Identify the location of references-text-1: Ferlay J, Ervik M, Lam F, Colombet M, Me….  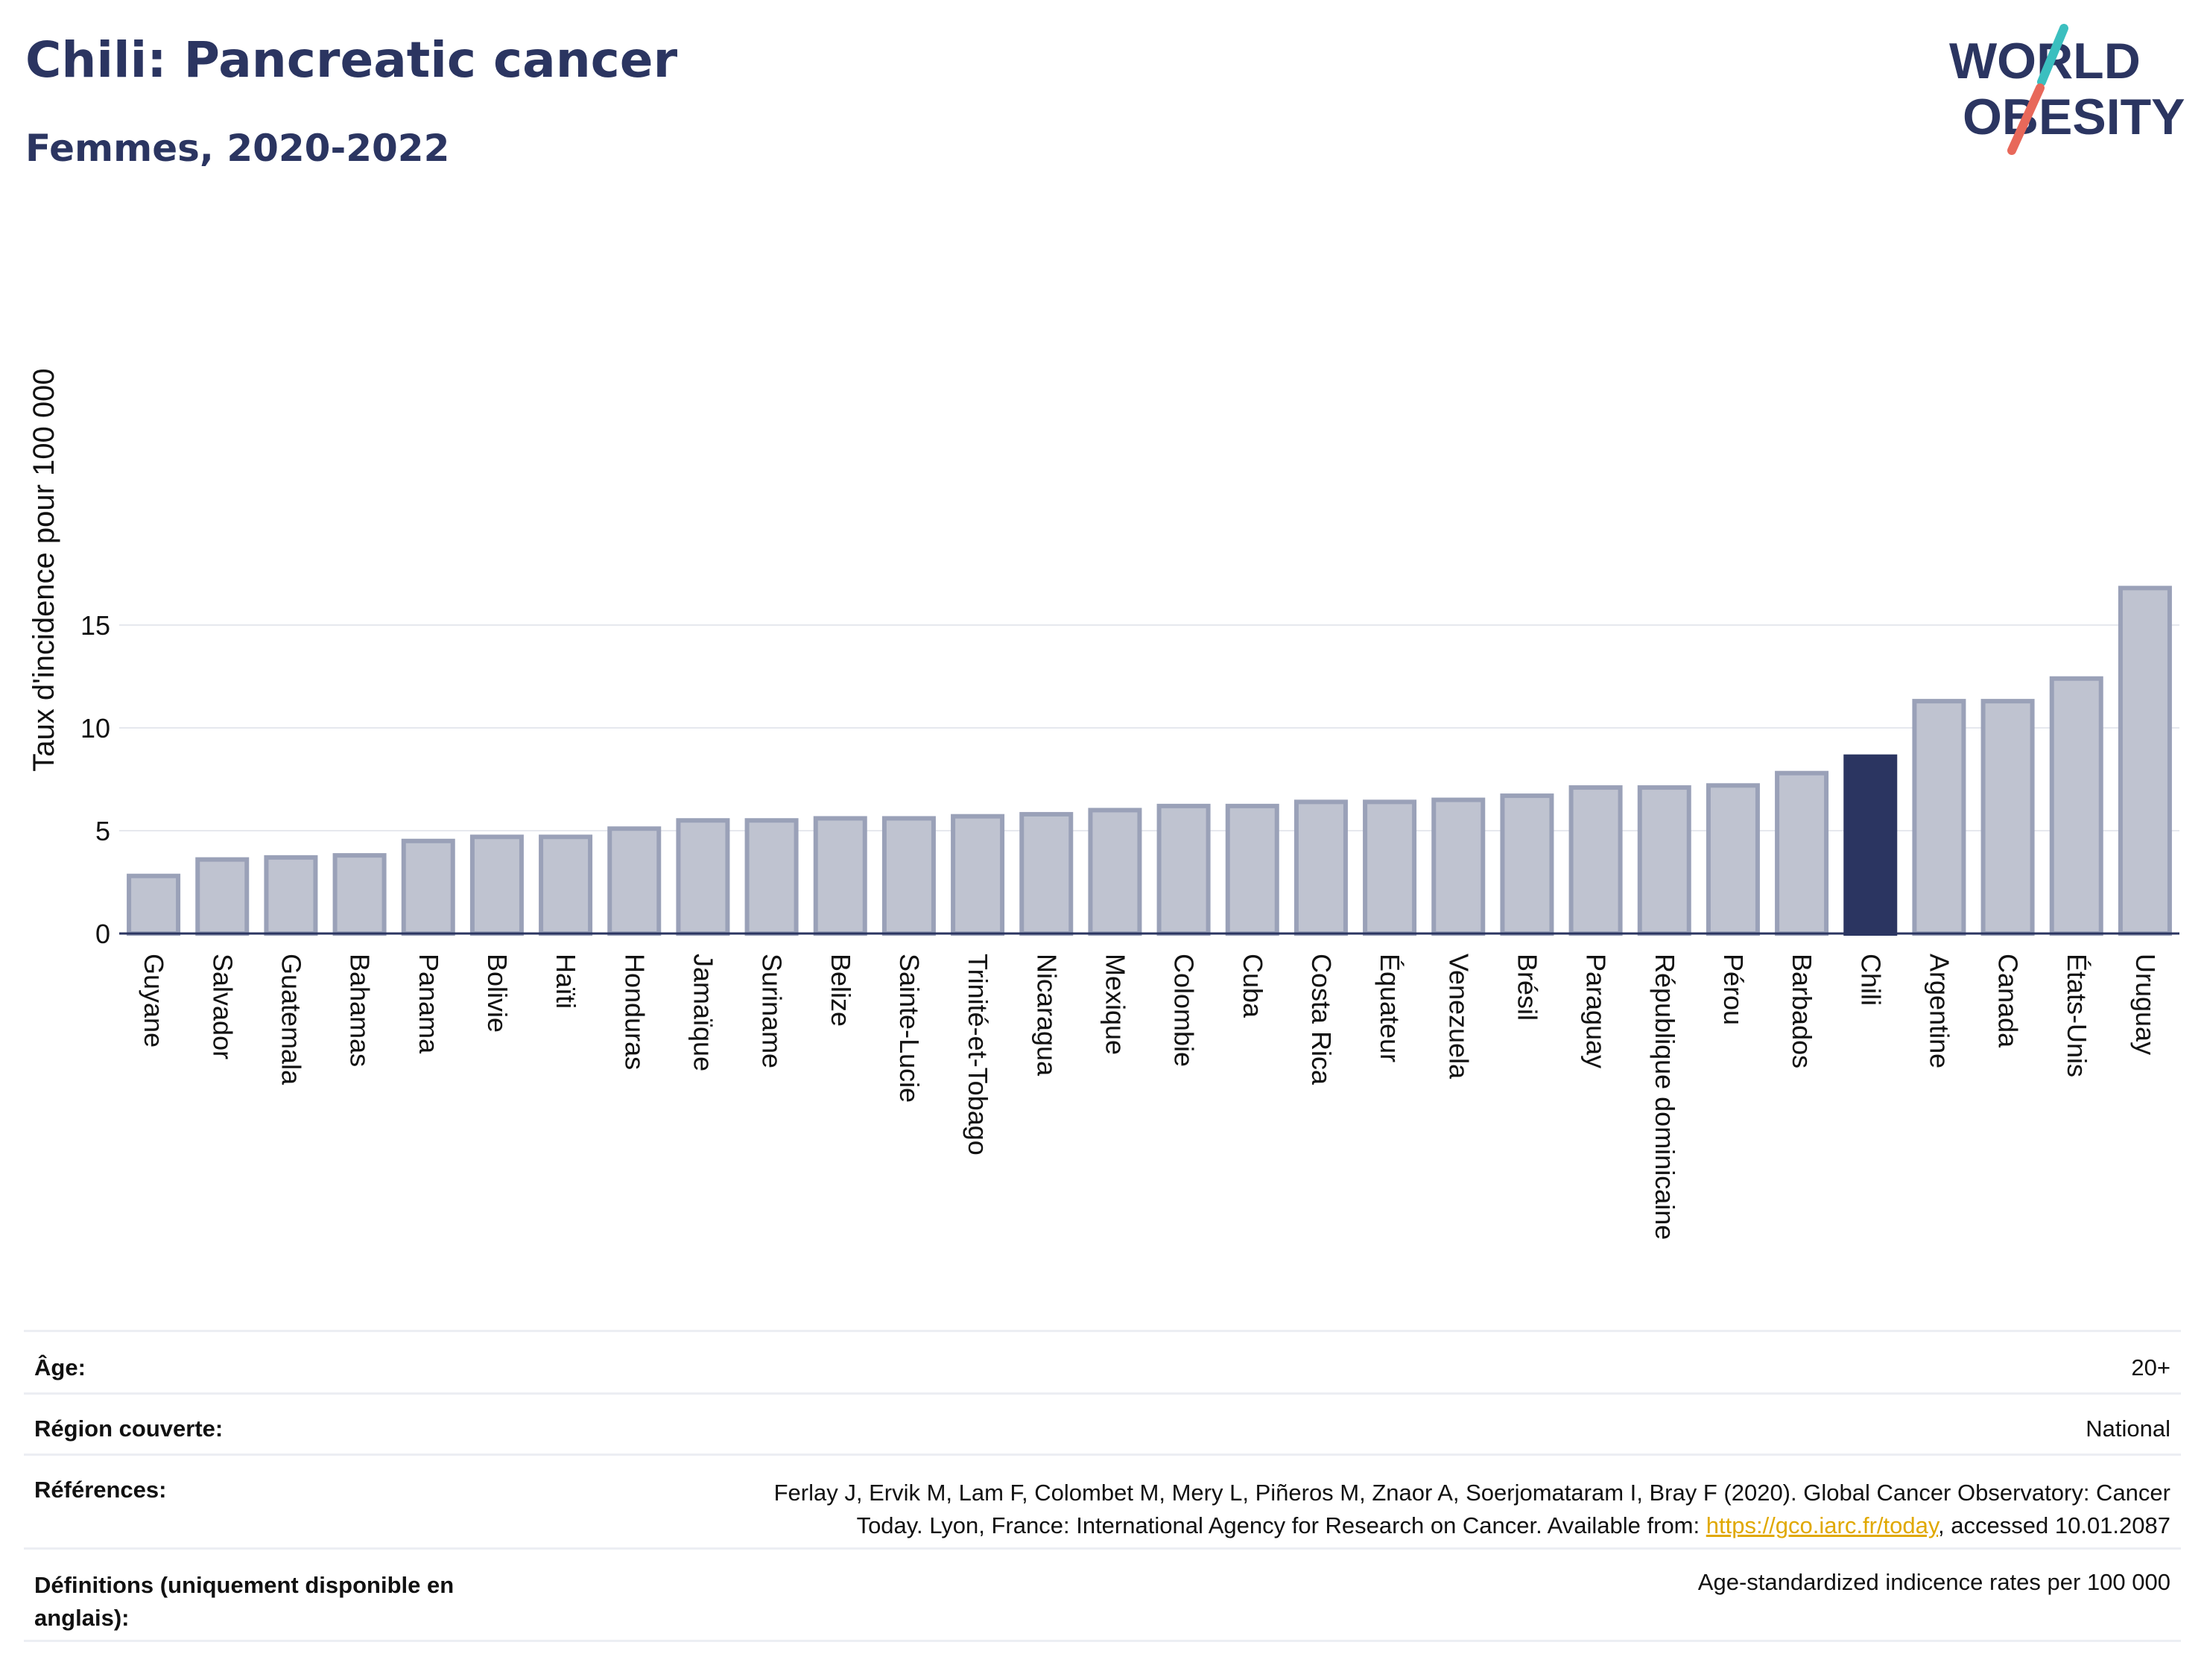
(1471, 1493).